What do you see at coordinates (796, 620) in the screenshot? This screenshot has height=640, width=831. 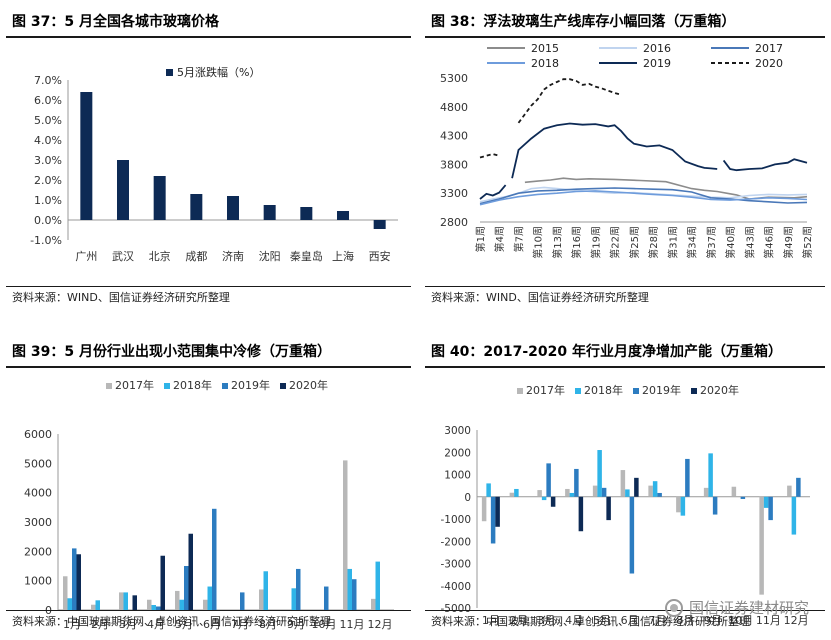 I see `x-tick-label: 12月` at bounding box center [796, 620].